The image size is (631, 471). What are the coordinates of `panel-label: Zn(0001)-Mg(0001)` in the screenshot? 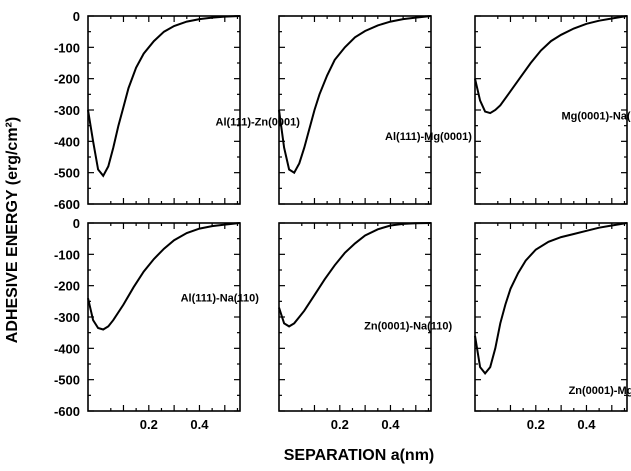 It's located at (600, 391).